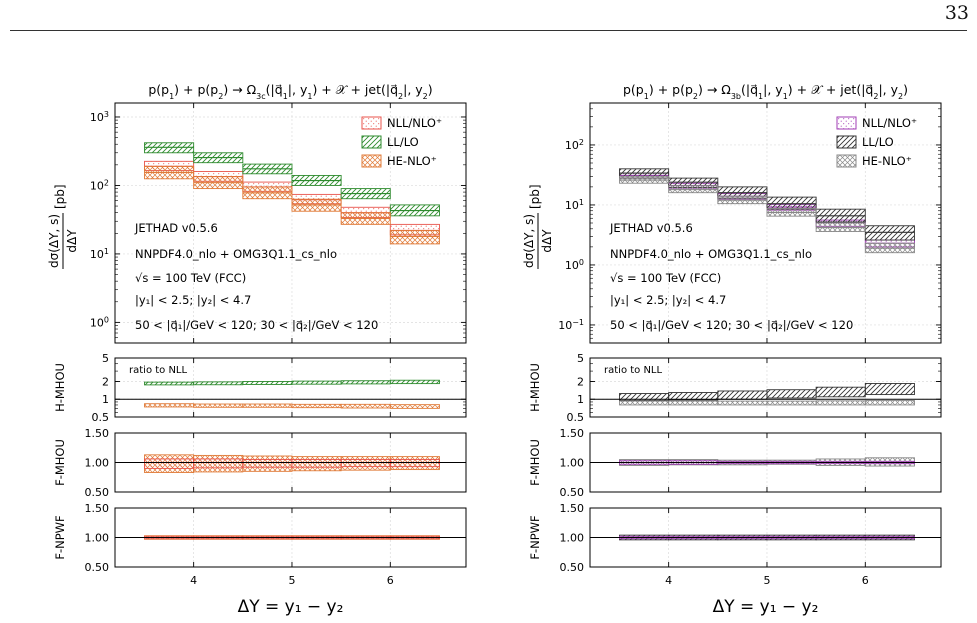  I want to click on x-tick-label: 6, so click(865, 580).